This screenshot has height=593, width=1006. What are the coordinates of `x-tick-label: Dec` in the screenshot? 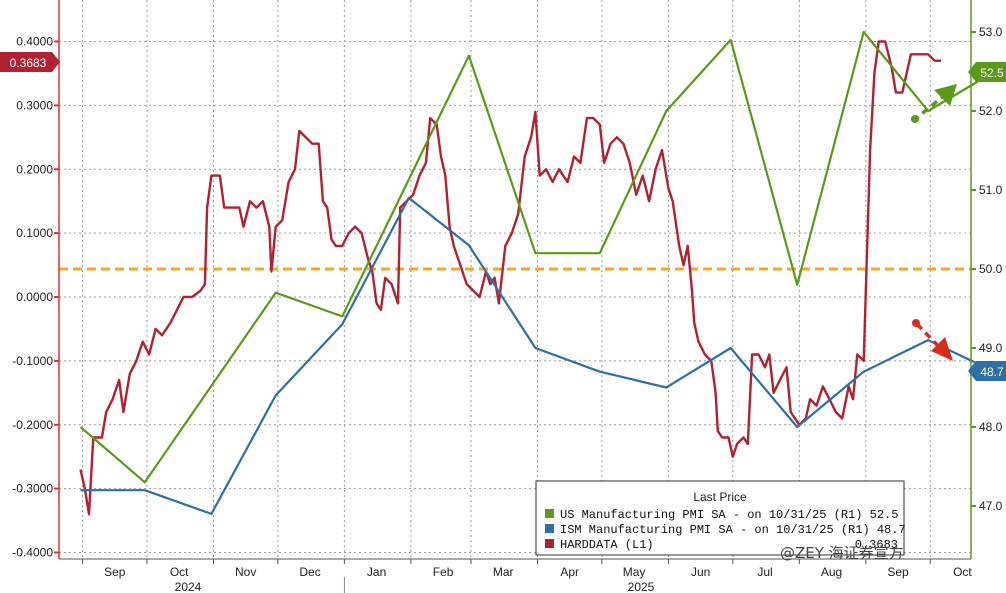 It's located at (309, 572).